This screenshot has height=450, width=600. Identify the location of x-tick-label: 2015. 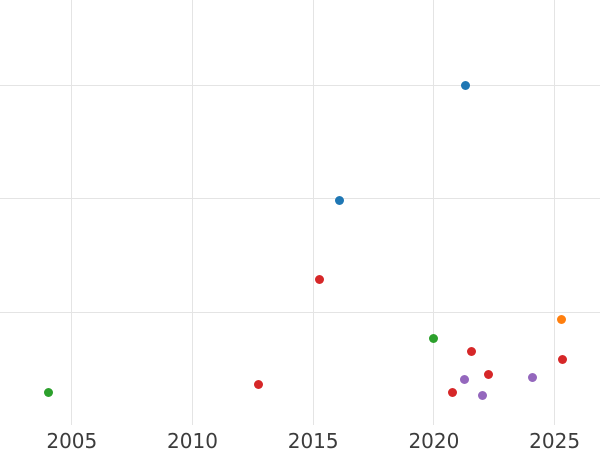
(313, 439).